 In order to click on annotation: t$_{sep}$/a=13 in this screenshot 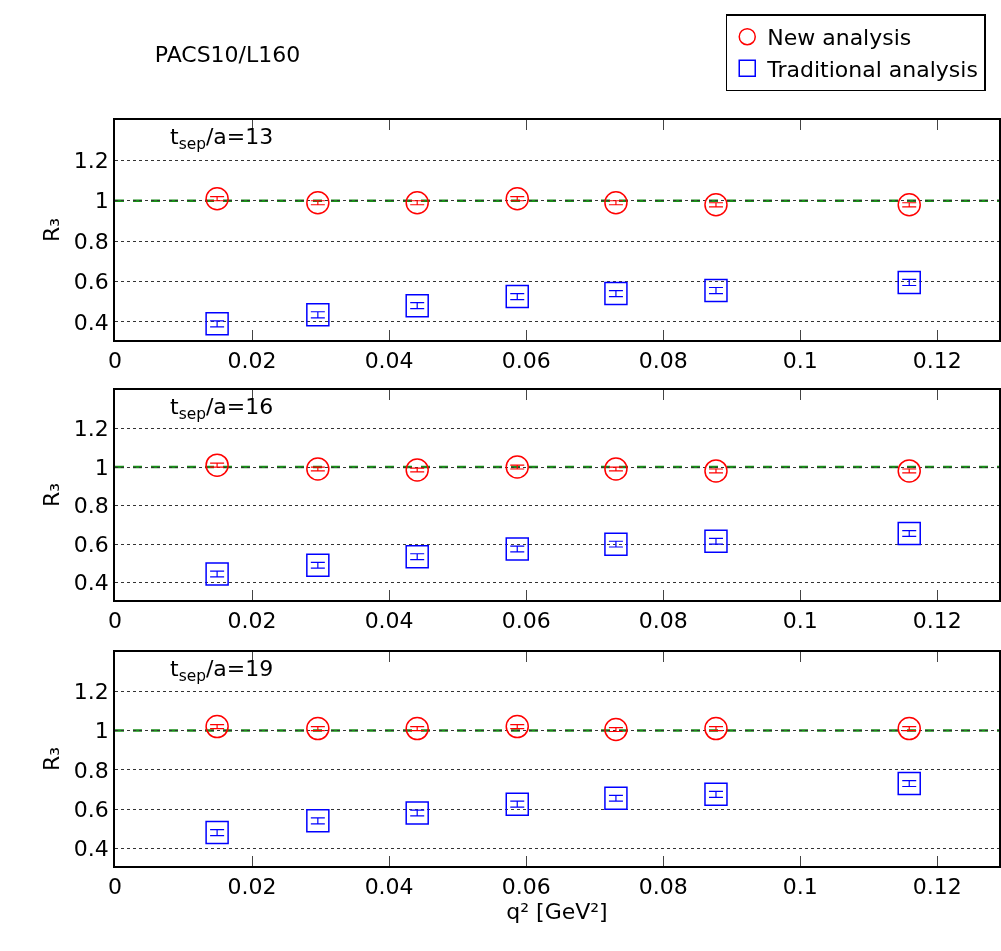, I will do `click(222, 138)`.